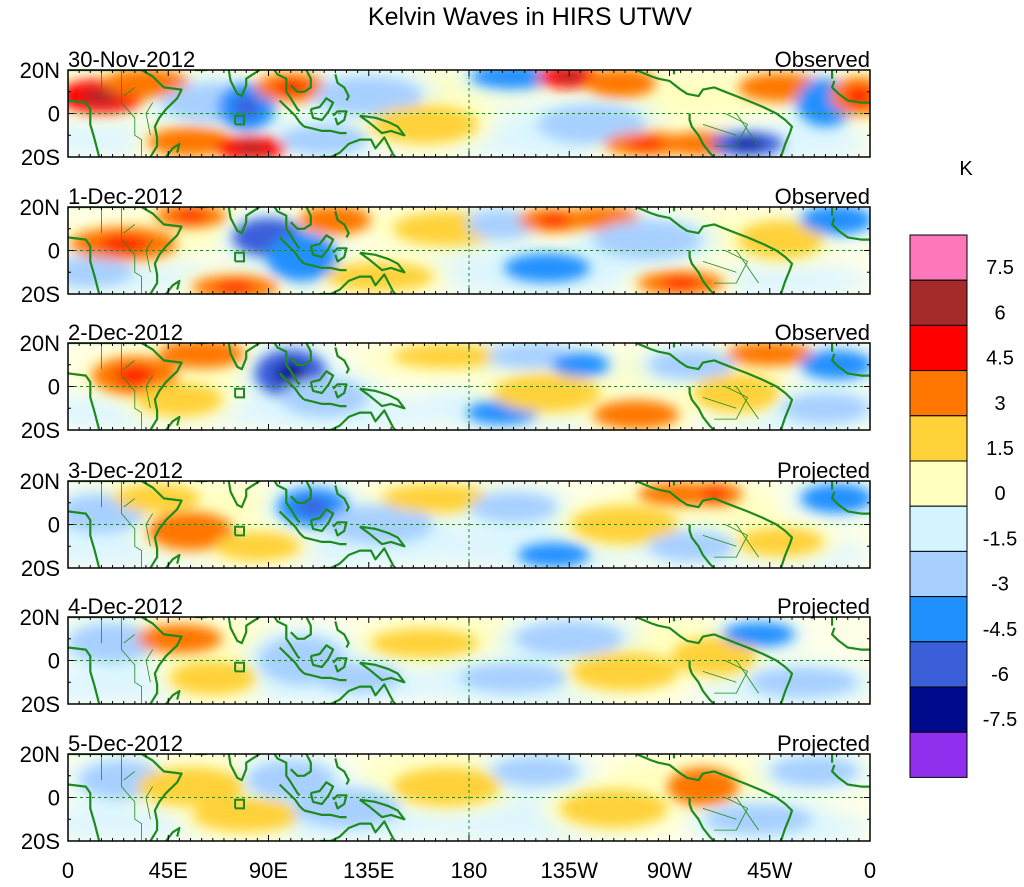  What do you see at coordinates (823, 743) in the screenshot?
I see `panel-kind: Projected` at bounding box center [823, 743].